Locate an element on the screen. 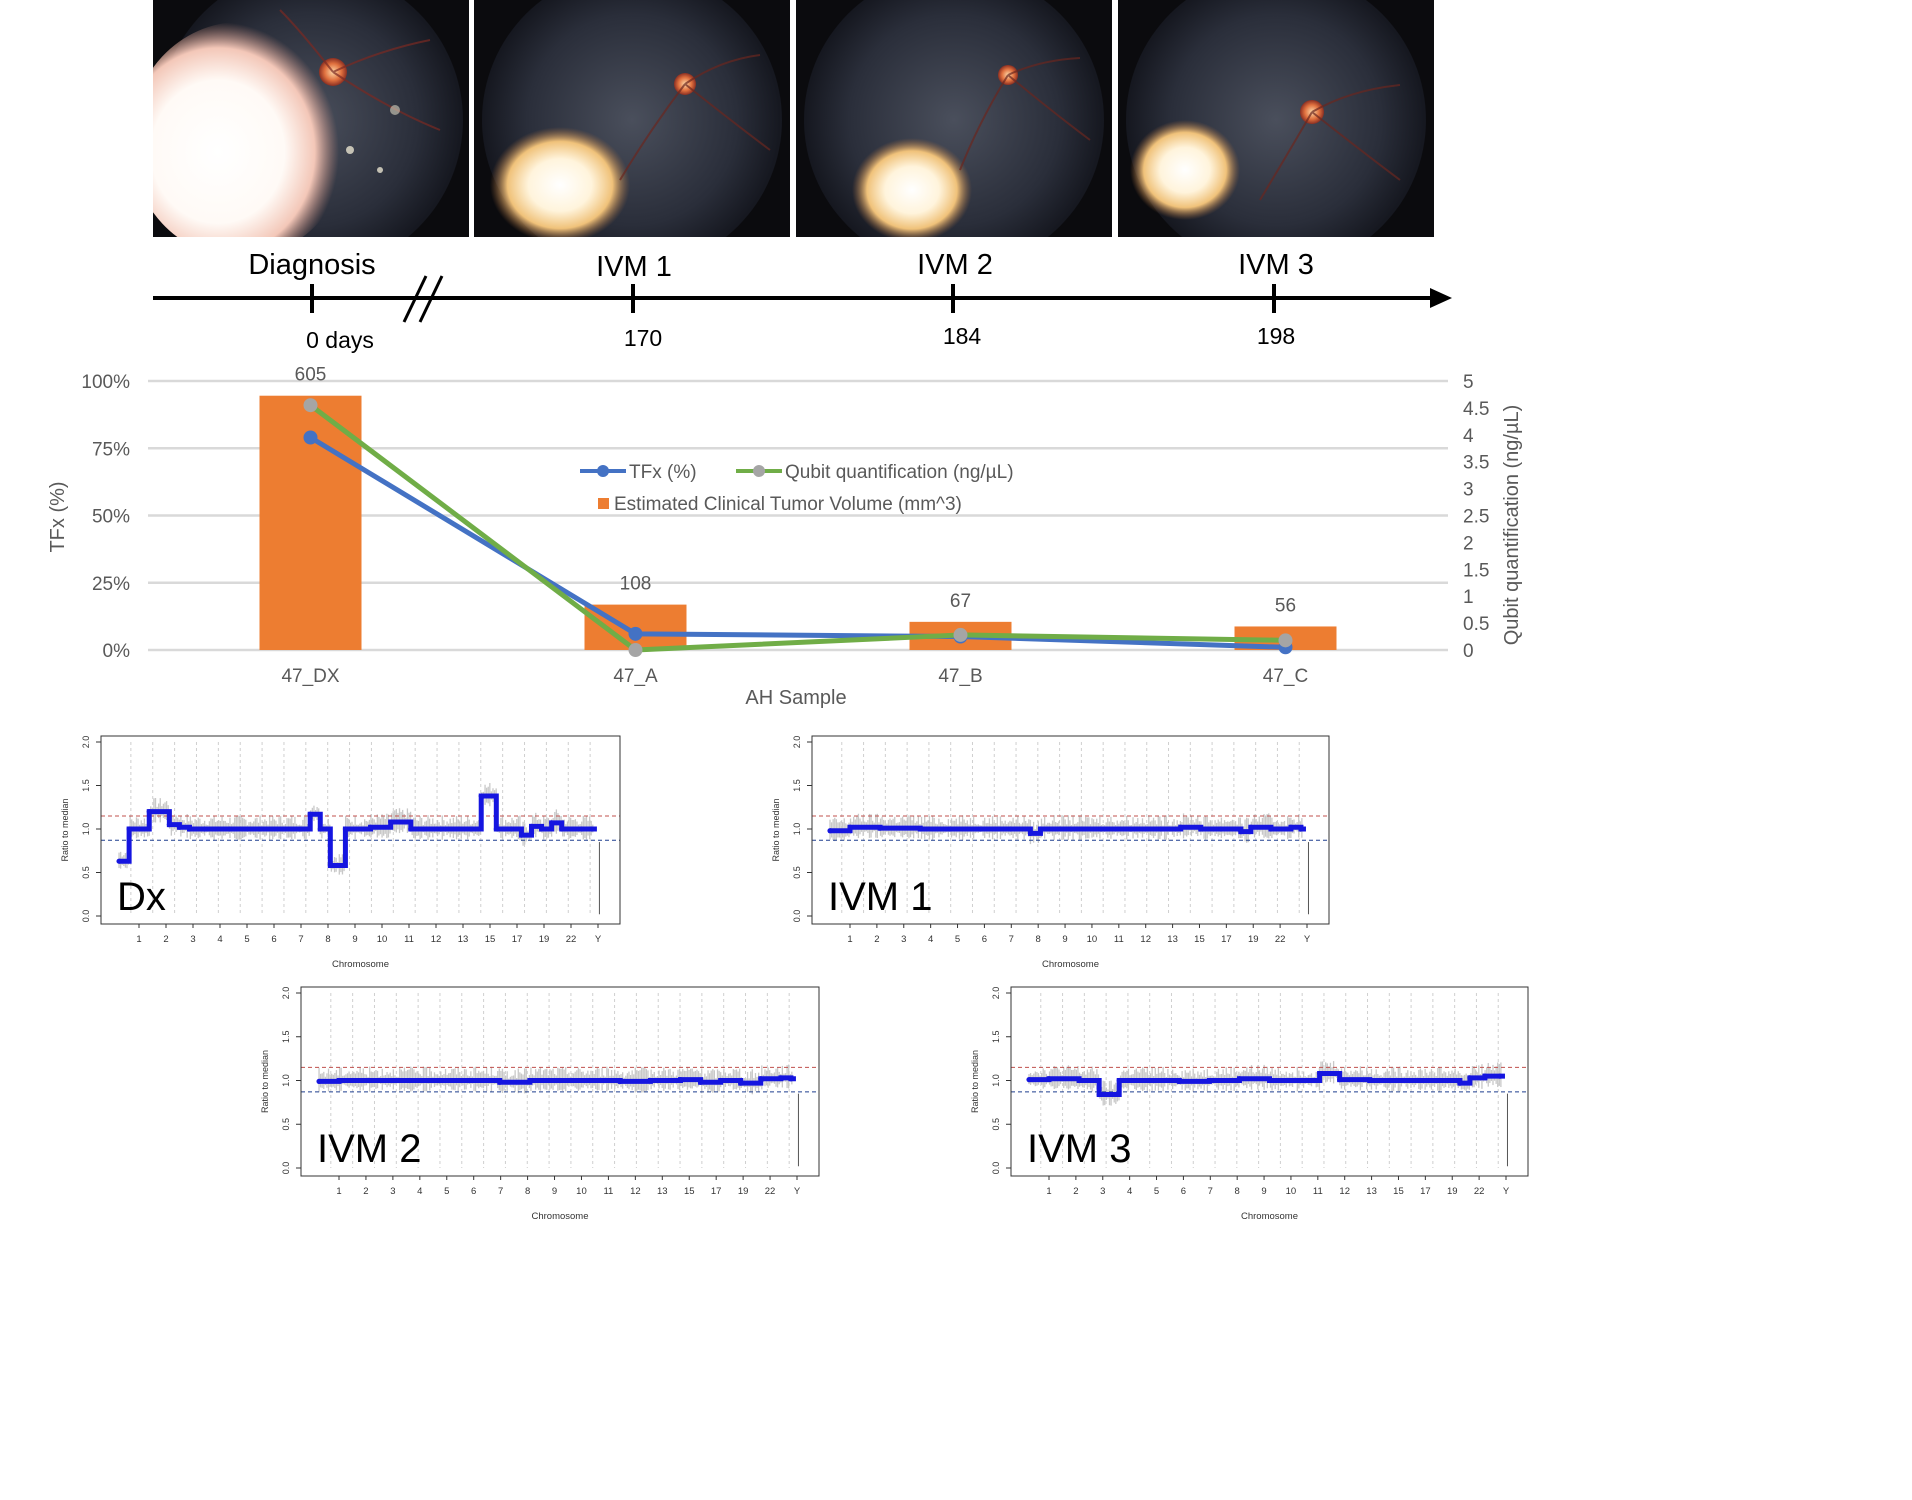  cnv-y-axis-title: Ratio to median is located at coordinates (776, 829).